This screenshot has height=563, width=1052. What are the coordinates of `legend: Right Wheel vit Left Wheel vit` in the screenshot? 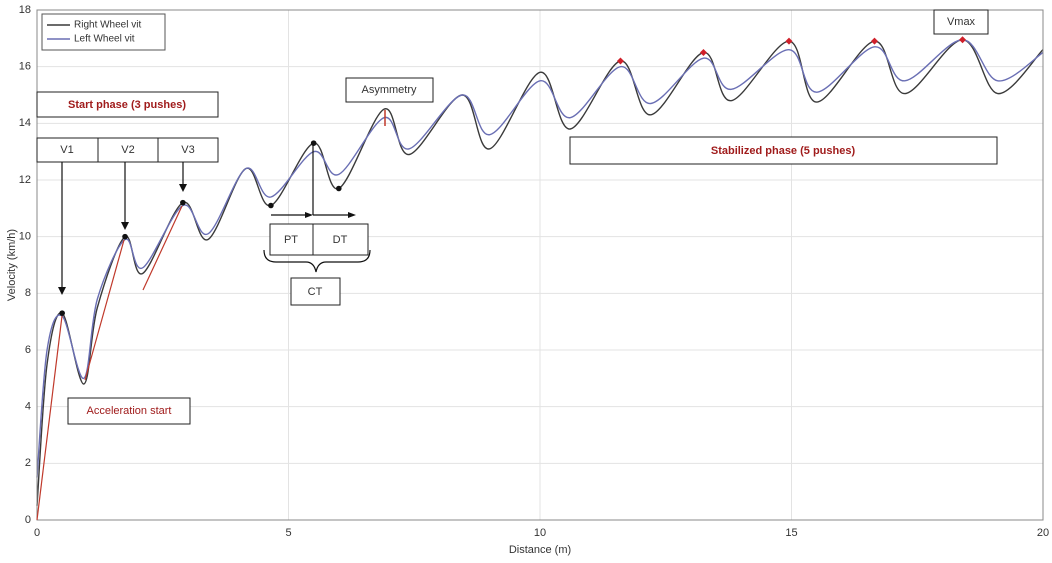 It's located at (103, 32).